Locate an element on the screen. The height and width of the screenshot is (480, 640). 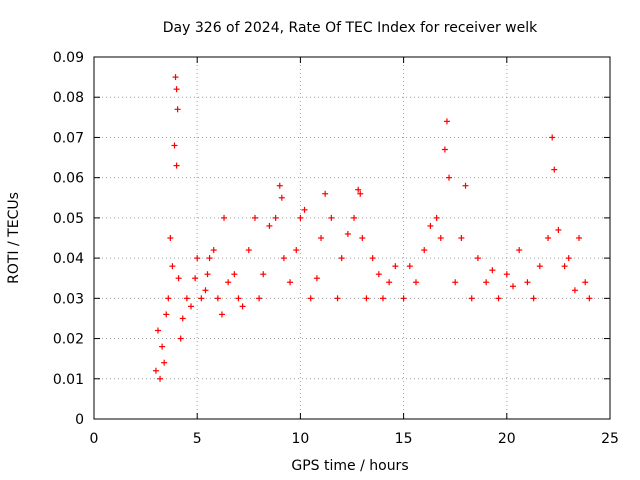
y-tick-label: 0.04 is located at coordinates (68, 259).